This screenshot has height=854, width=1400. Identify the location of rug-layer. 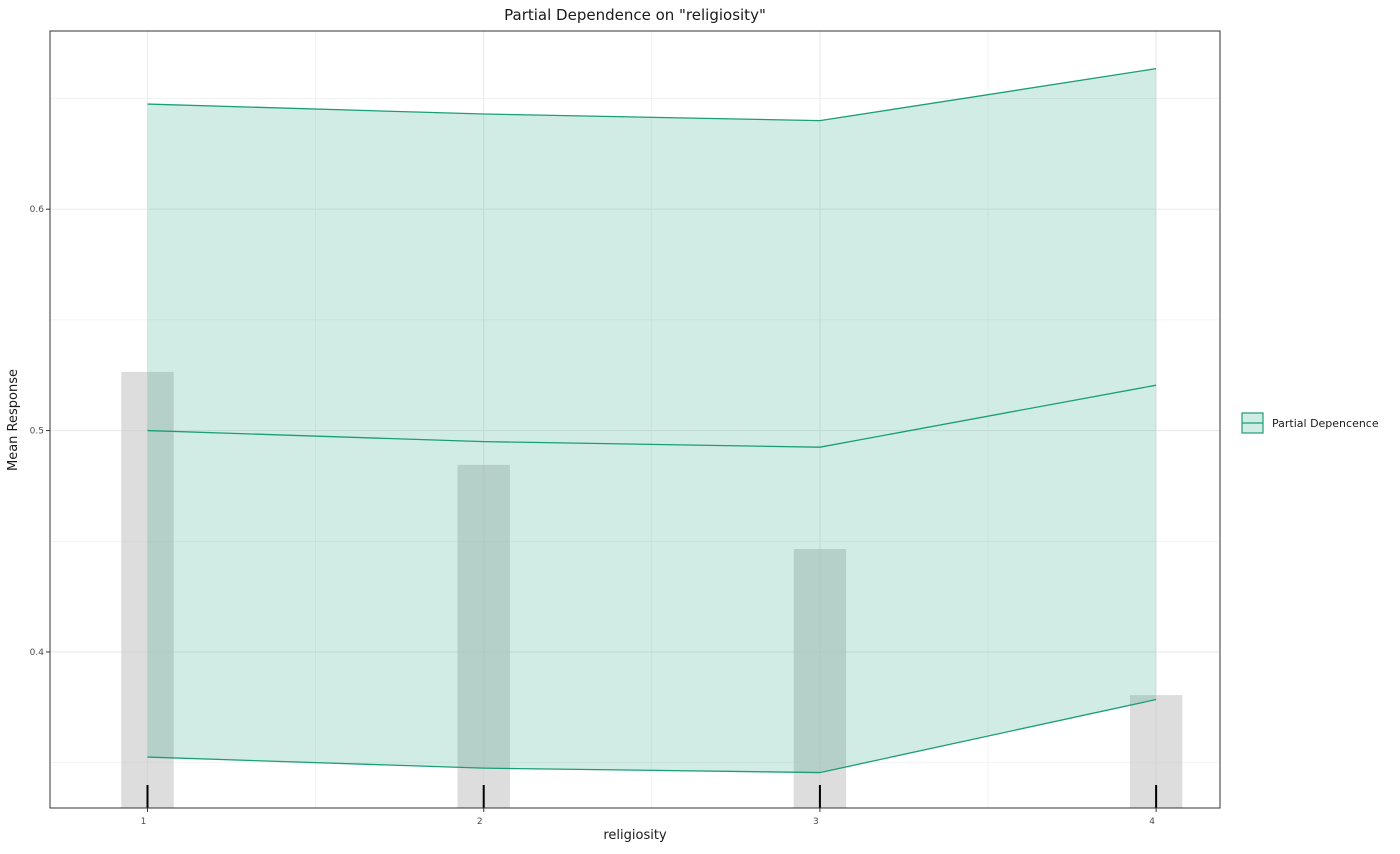
(652, 796).